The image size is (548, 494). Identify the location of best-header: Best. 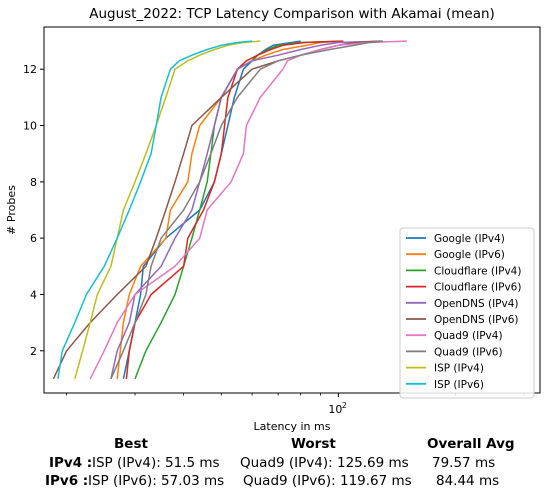
(131, 444).